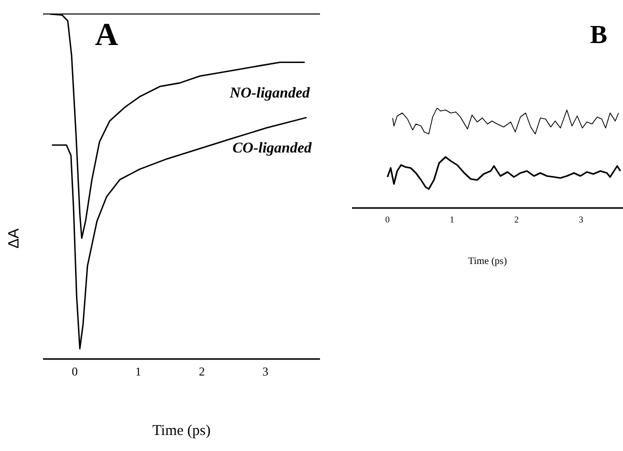 This screenshot has width=623, height=451. Describe the element at coordinates (269, 93) in the screenshot. I see `series-label: NO-liganded` at that location.